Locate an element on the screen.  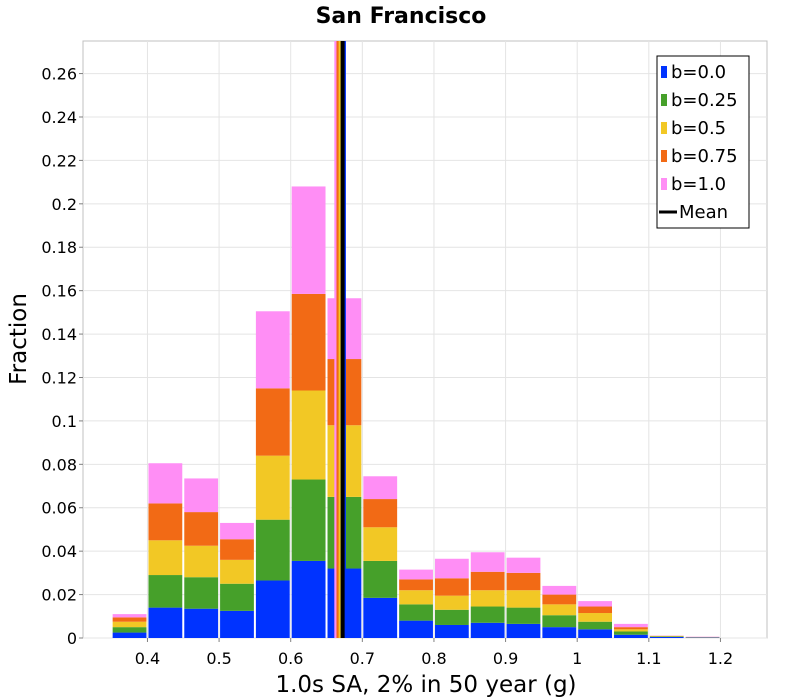
y-tick-label: 0.18 is located at coordinates (59, 247).